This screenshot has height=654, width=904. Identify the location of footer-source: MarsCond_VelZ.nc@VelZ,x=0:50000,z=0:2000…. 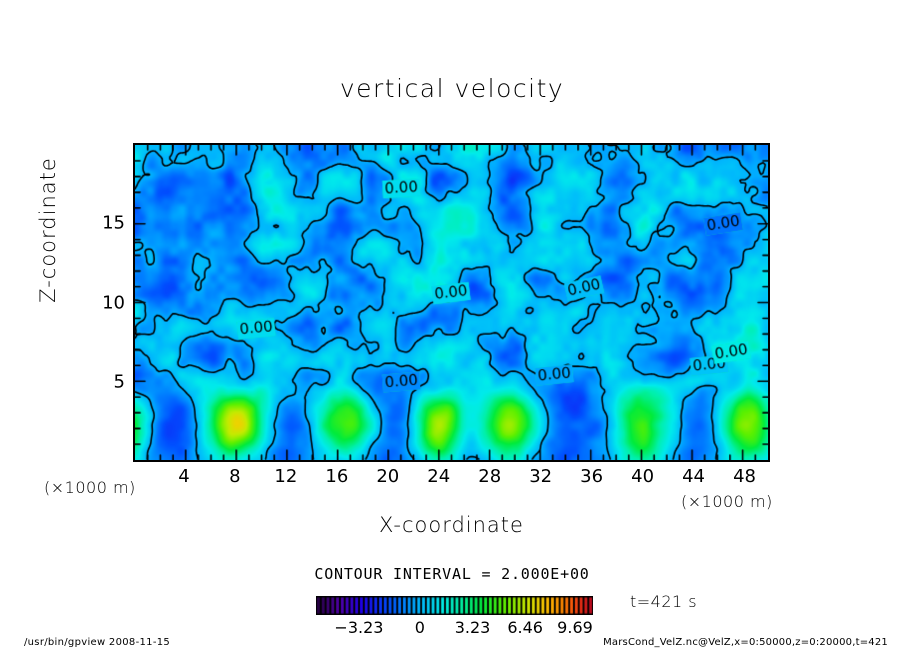
(745, 642).